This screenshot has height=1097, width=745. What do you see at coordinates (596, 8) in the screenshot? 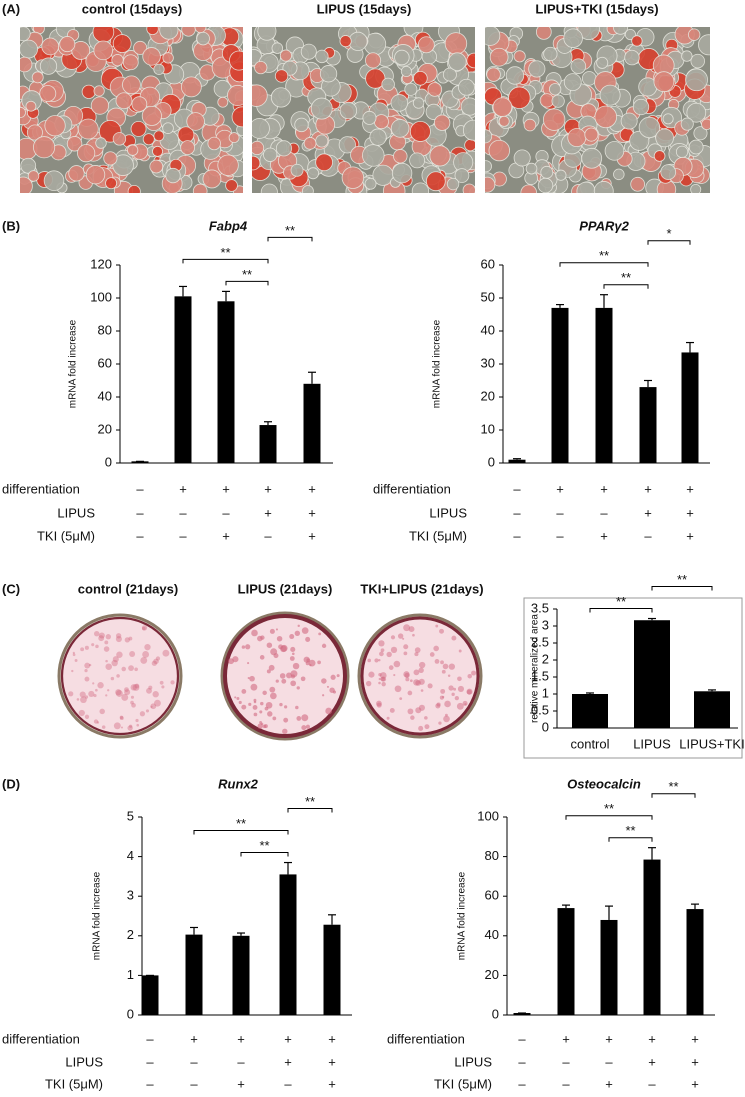
I see `image-caption: LIPUS+TKI (15days)` at bounding box center [596, 8].